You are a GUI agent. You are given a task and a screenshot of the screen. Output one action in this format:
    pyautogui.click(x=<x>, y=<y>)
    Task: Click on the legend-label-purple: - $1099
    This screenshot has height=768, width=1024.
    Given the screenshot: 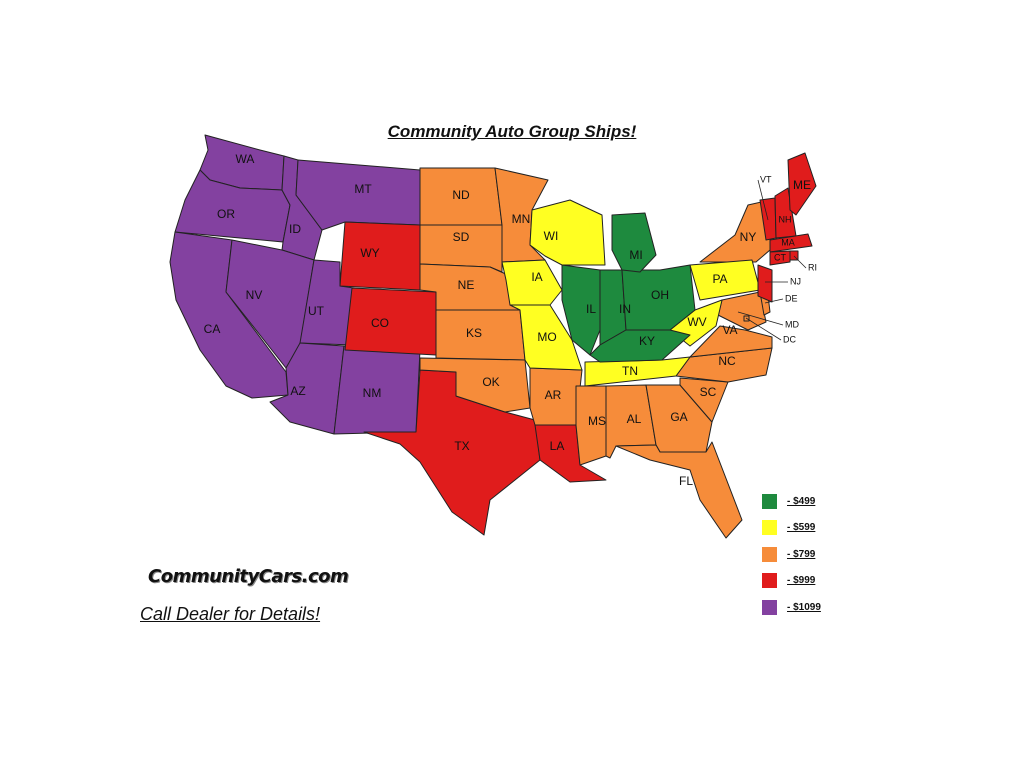 What is the action you would take?
    pyautogui.click(x=804, y=607)
    